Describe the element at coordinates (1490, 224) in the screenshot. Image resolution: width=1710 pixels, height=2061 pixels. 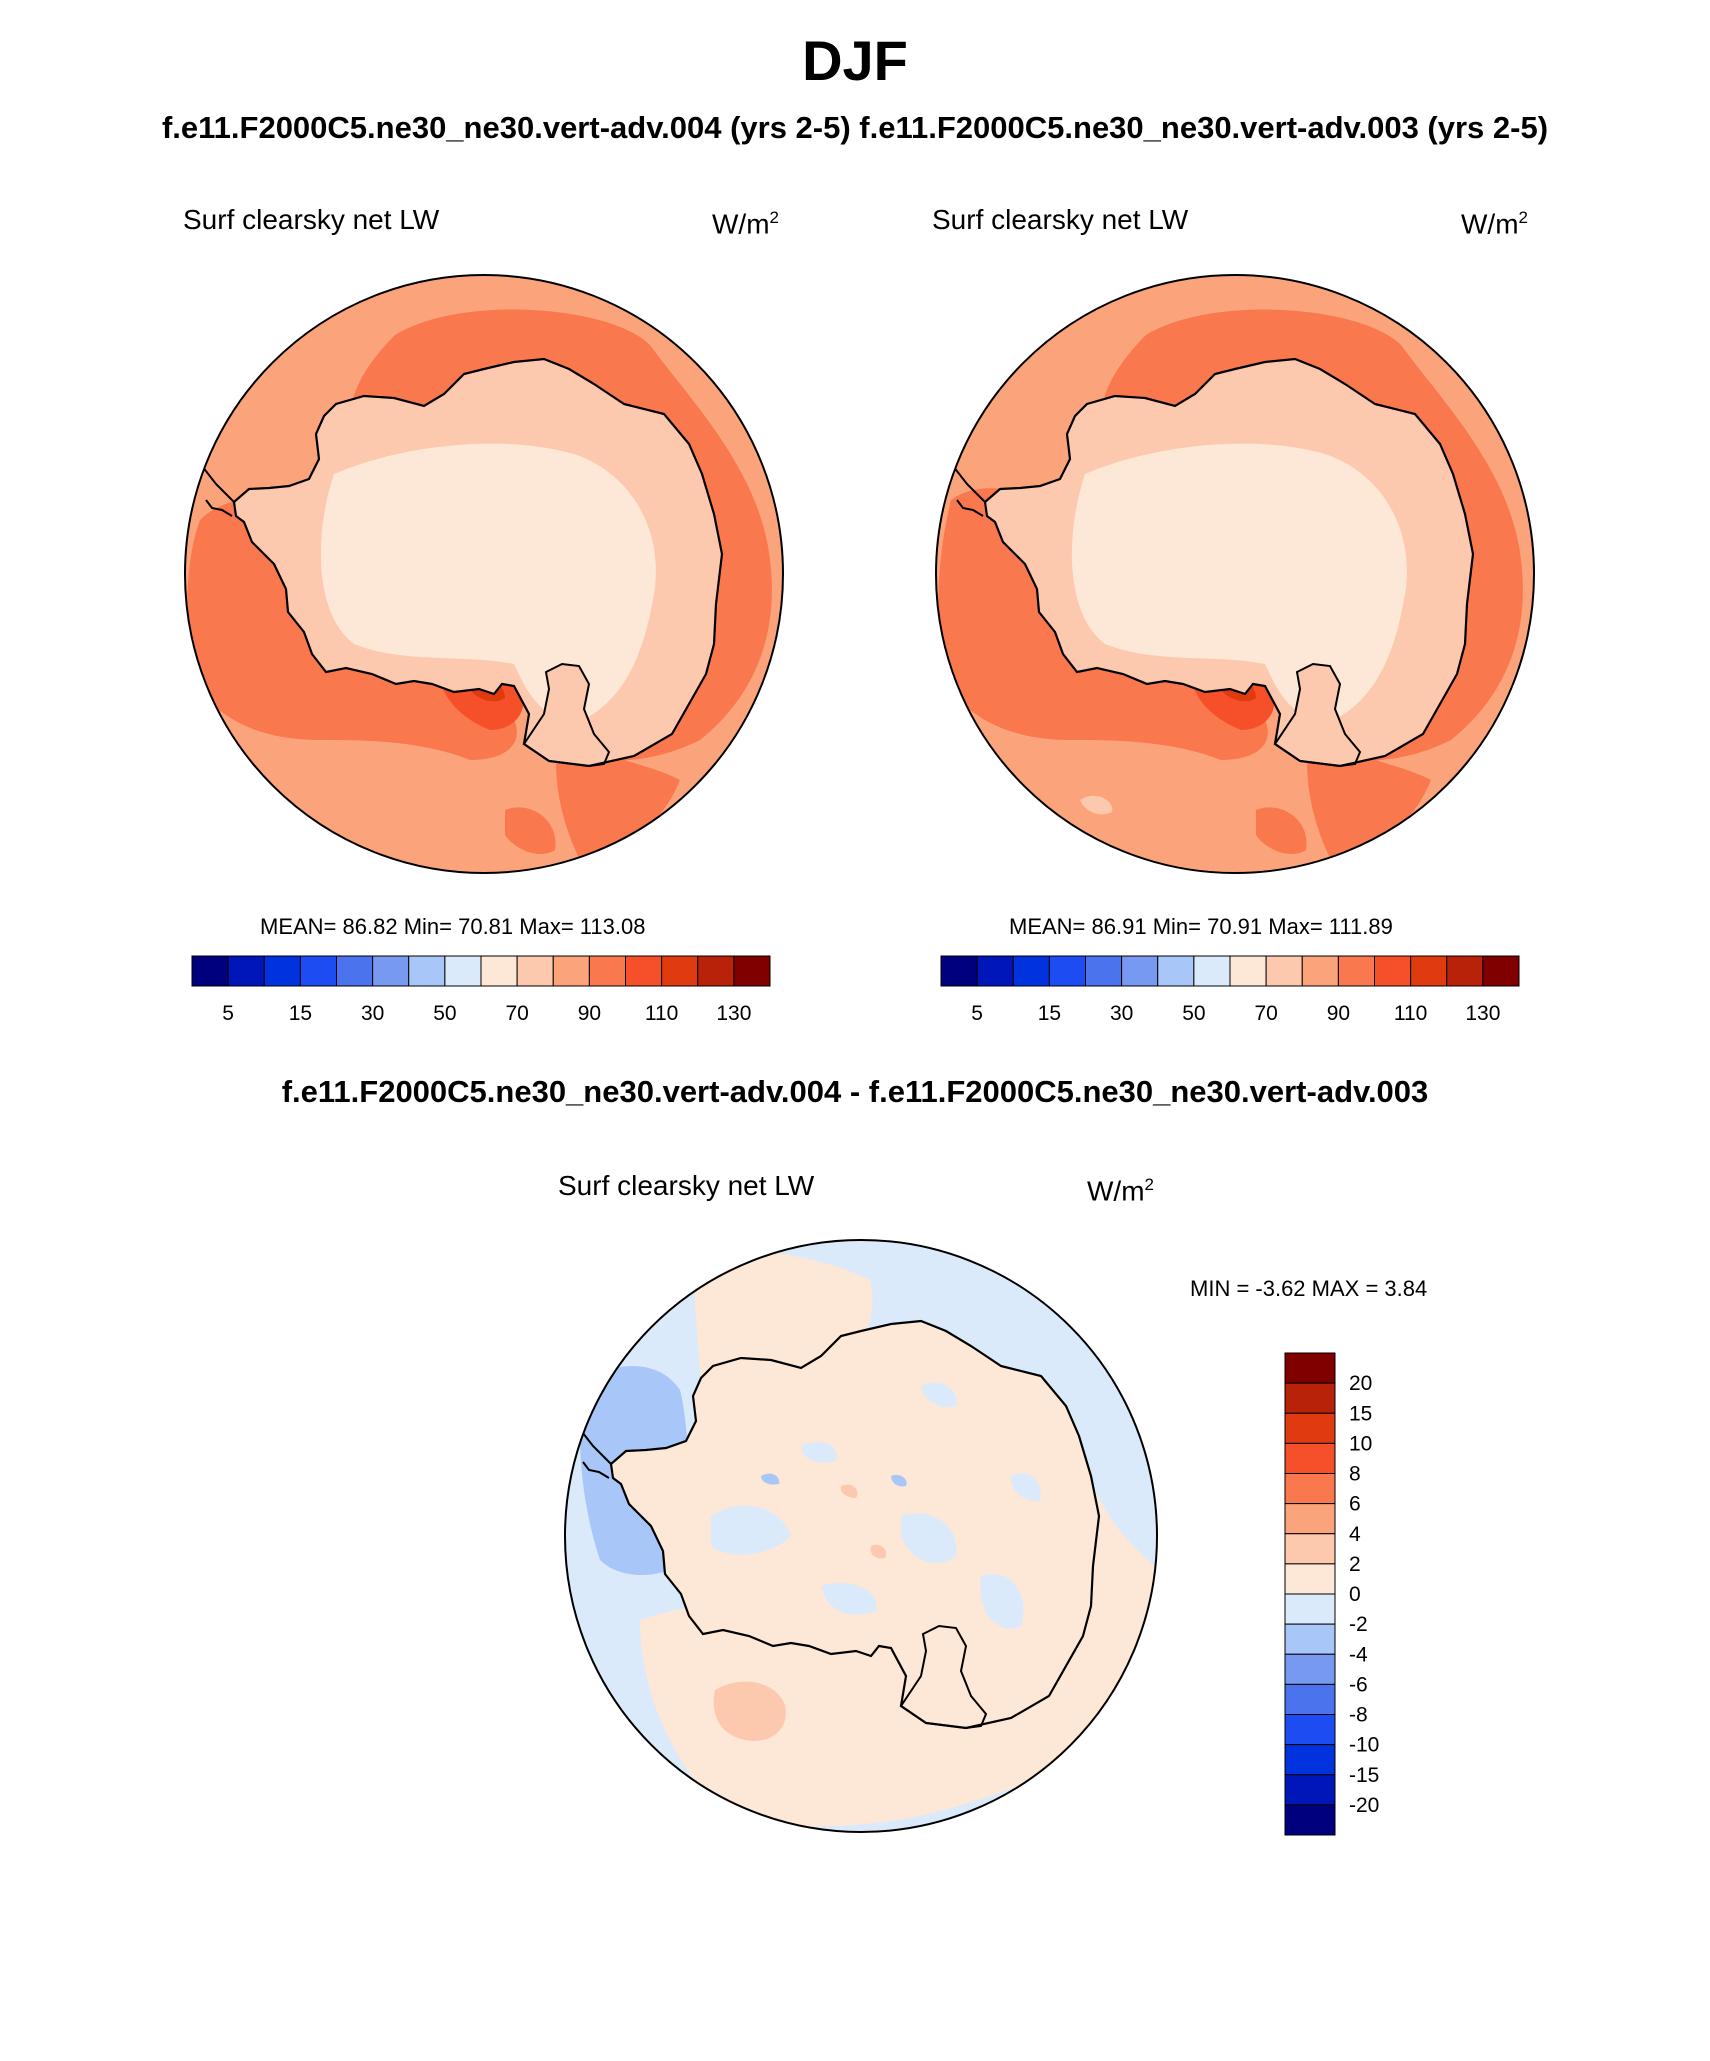
I see `panel-2-units-base: W/m` at that location.